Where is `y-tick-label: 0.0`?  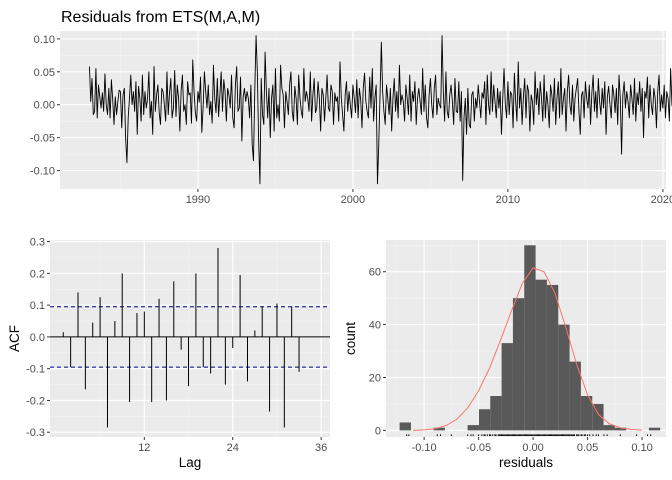
y-tick-label: 0.0 is located at coordinates (37, 338).